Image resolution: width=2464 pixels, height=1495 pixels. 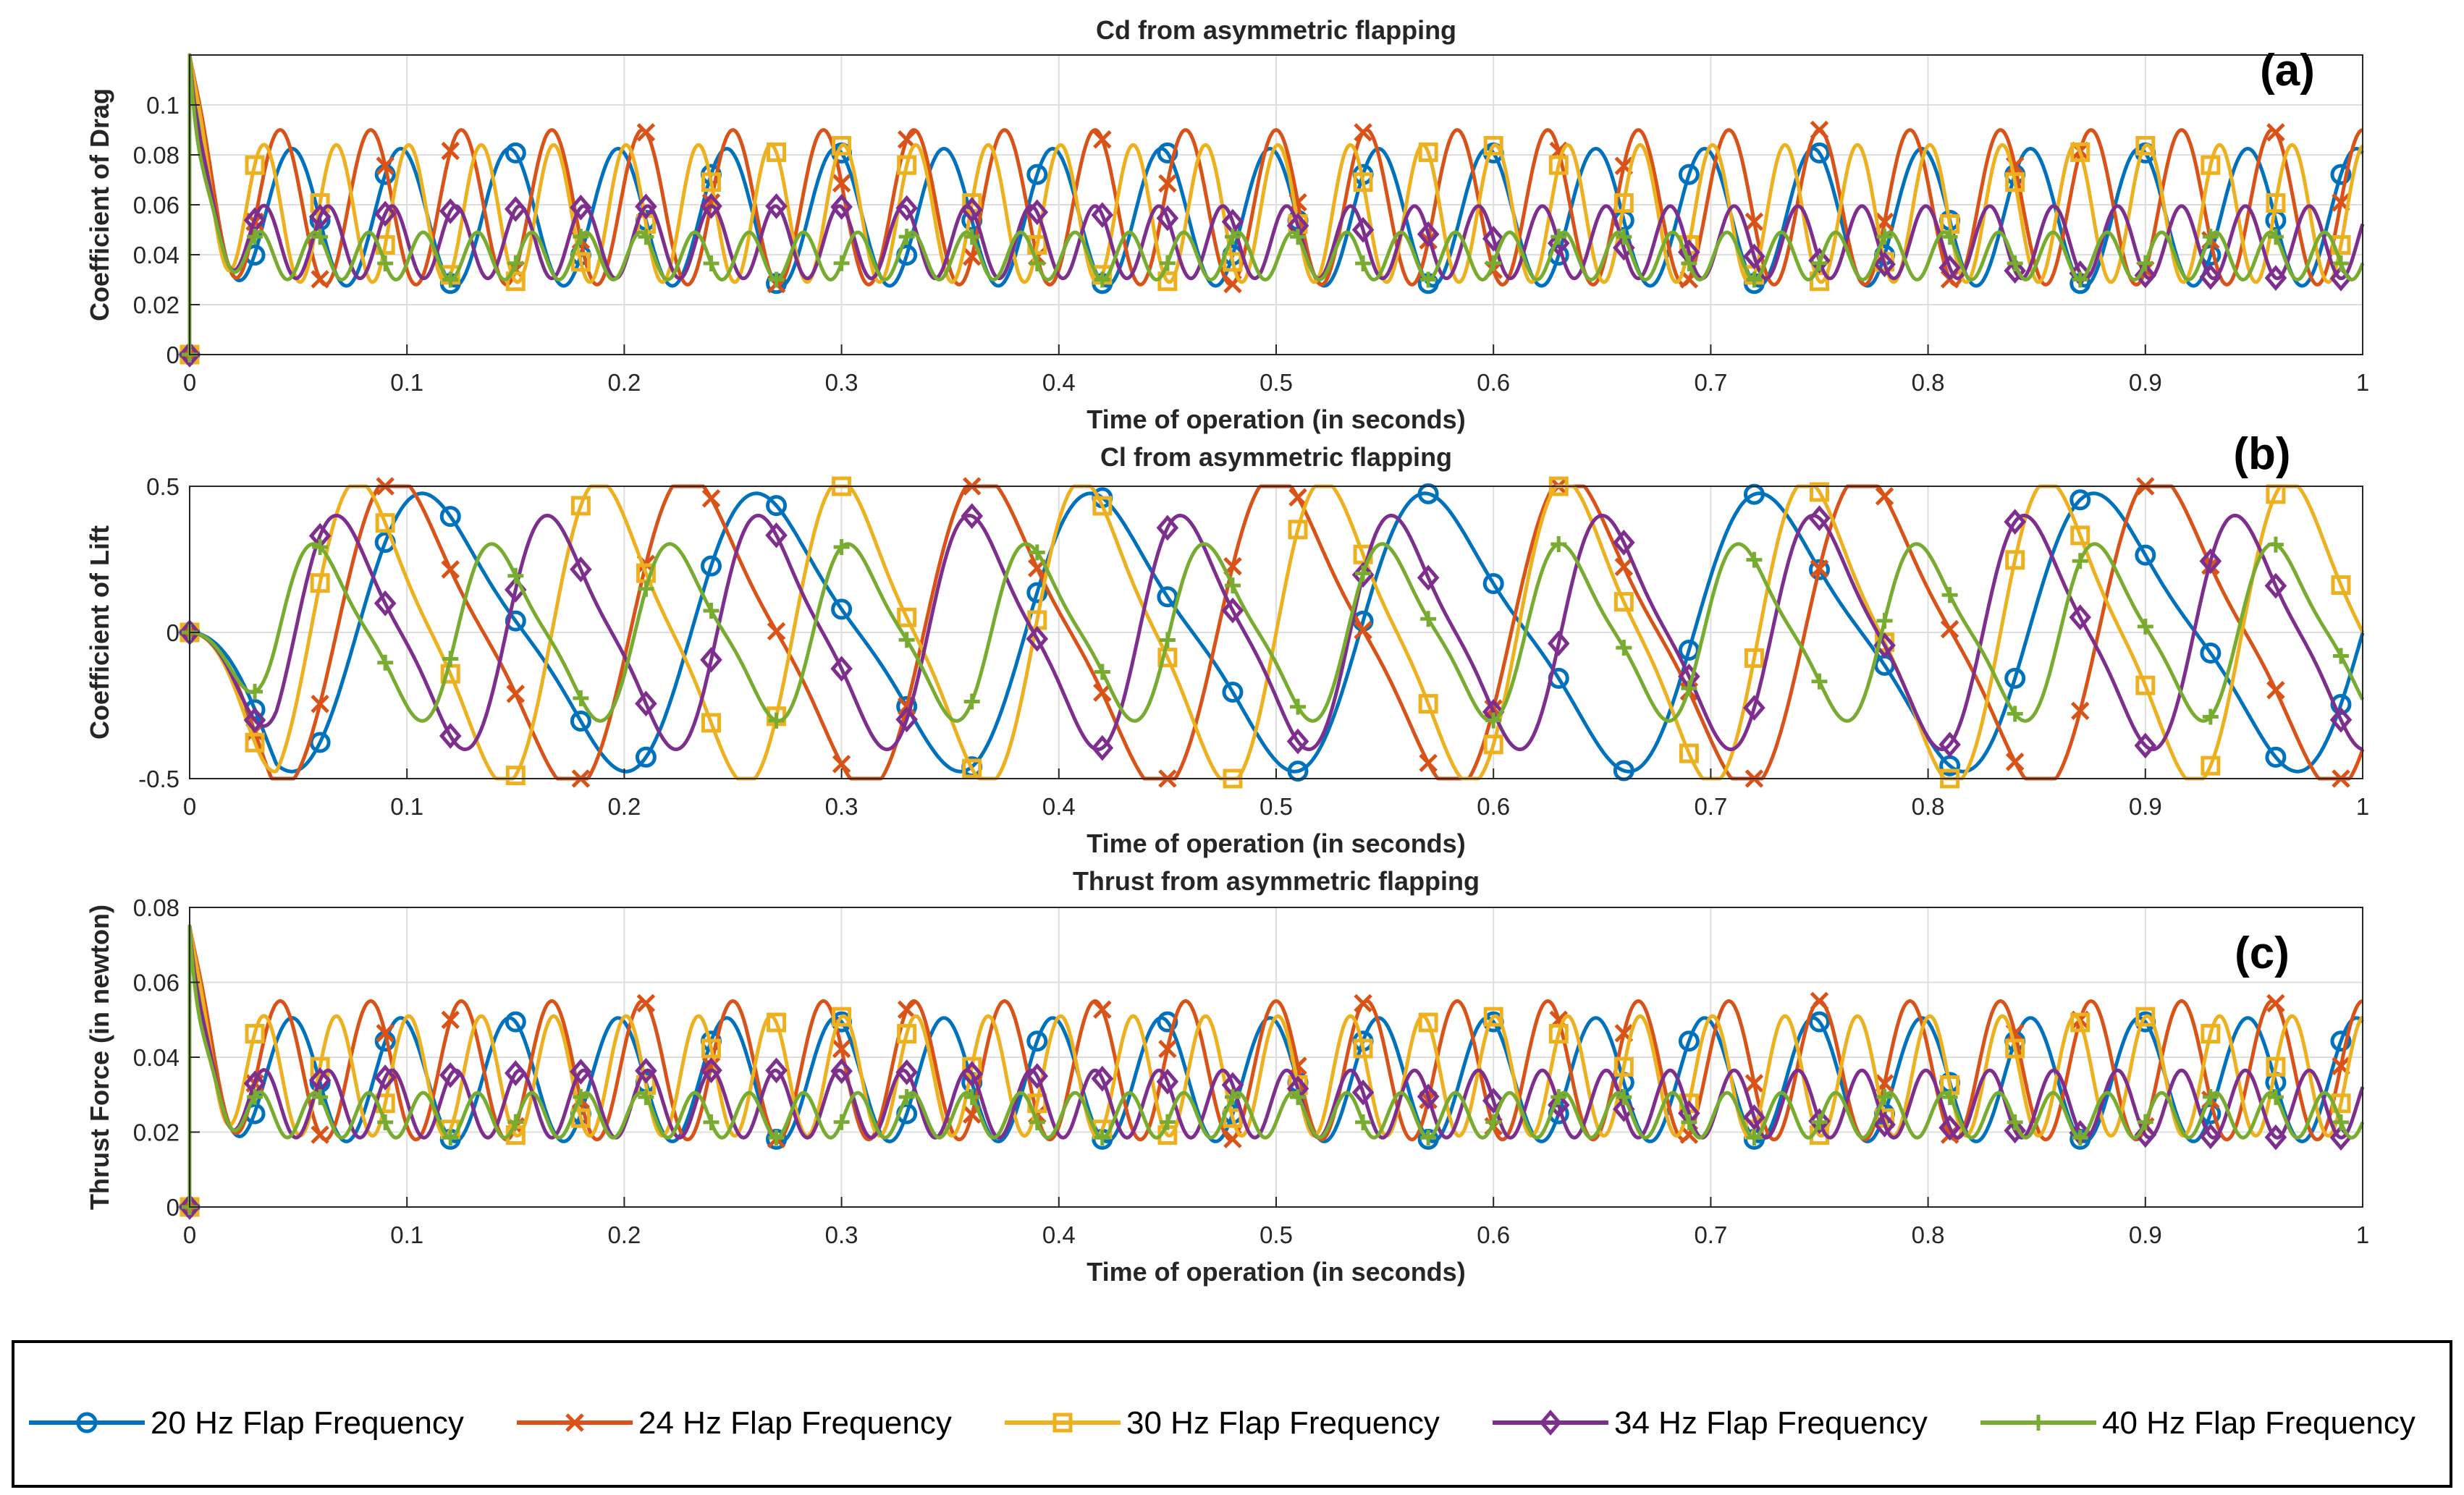 What do you see at coordinates (173, 355) in the screenshot?
I see `y-tick-label: 0` at bounding box center [173, 355].